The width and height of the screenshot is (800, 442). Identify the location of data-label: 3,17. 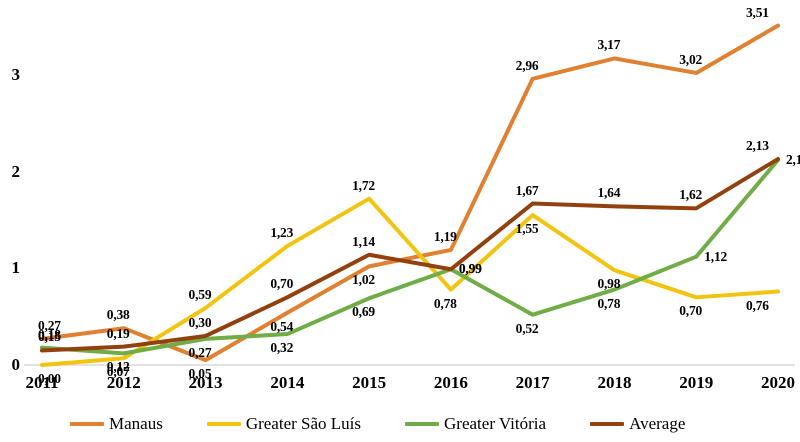
(609, 45).